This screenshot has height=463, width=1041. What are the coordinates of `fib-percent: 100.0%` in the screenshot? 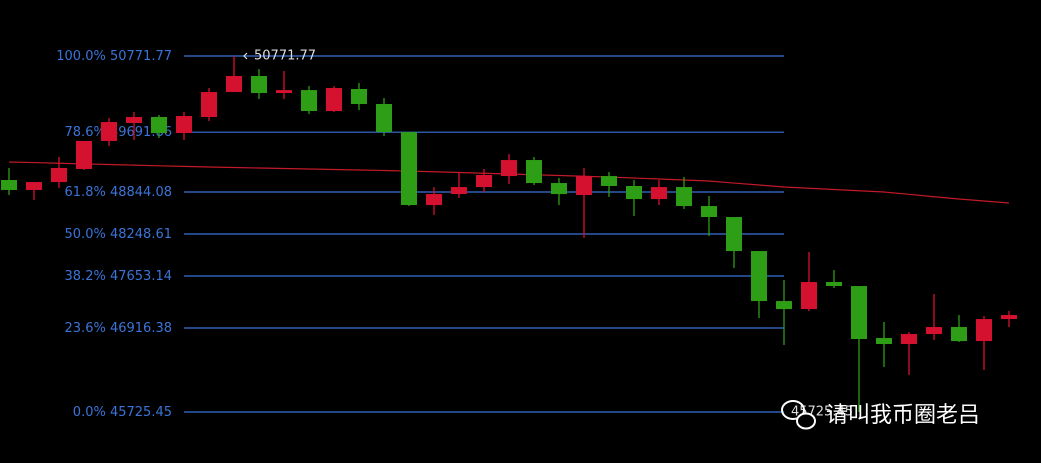 It's located at (81, 56).